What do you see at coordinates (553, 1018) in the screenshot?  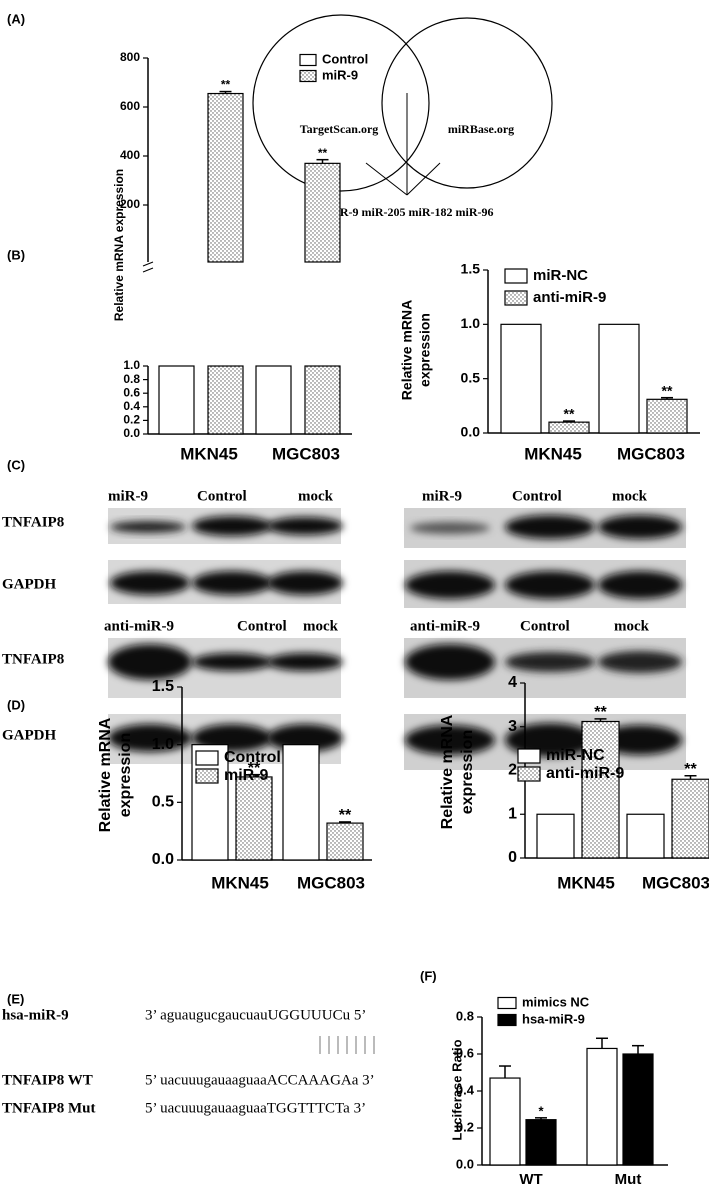 I see `legend-label: hsa-miR-9` at bounding box center [553, 1018].